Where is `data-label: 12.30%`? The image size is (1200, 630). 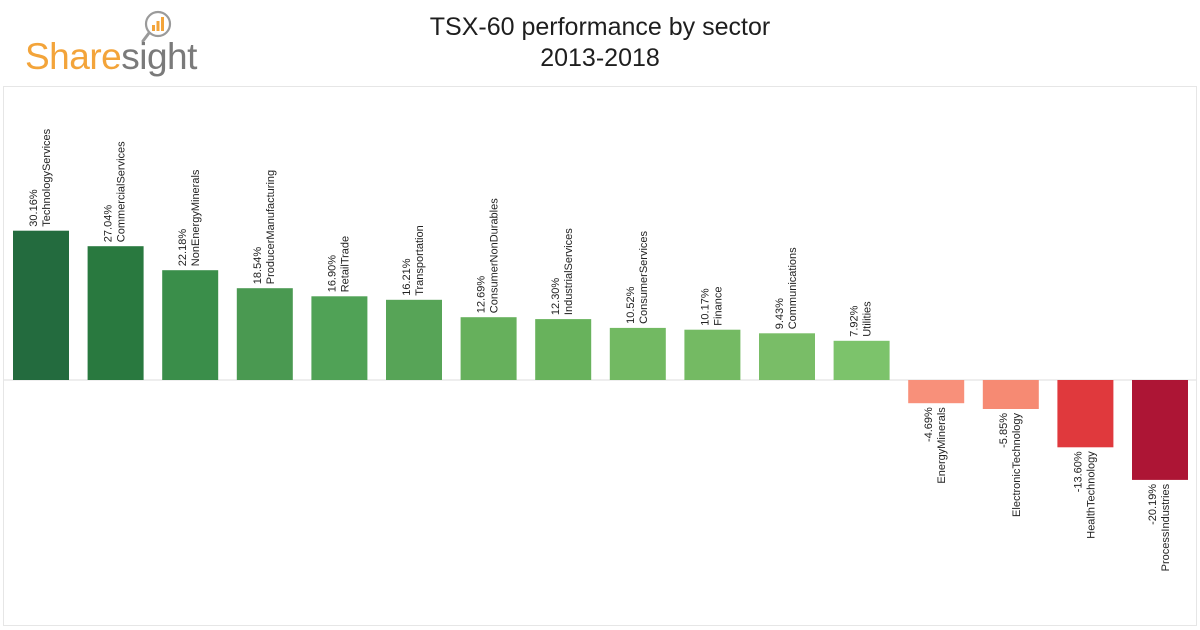 data-label: 12.30% is located at coordinates (556, 297).